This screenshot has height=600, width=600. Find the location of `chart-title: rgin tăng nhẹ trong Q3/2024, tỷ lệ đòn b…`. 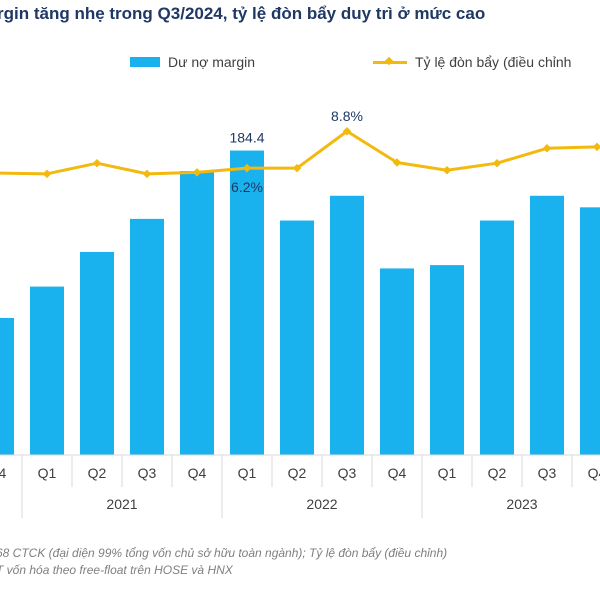

chart-title: rgin tăng nhẹ trong Q3/2024, tỷ lệ đòn b… is located at coordinates (243, 13).